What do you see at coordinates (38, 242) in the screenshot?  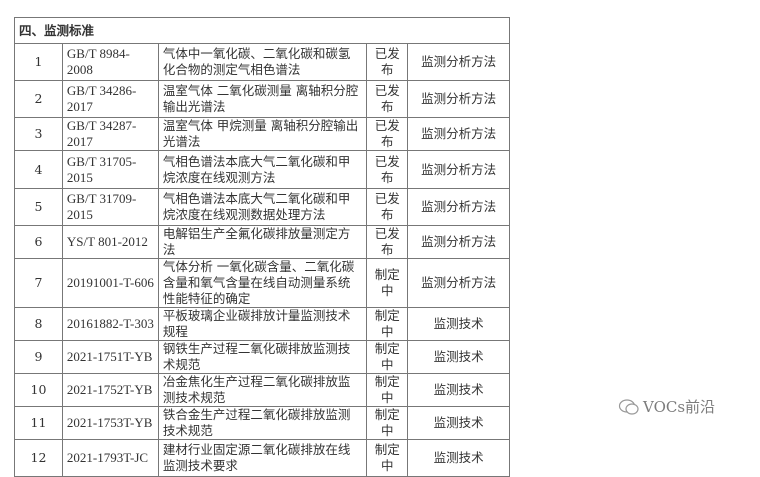 I see `row-number: 6` at bounding box center [38, 242].